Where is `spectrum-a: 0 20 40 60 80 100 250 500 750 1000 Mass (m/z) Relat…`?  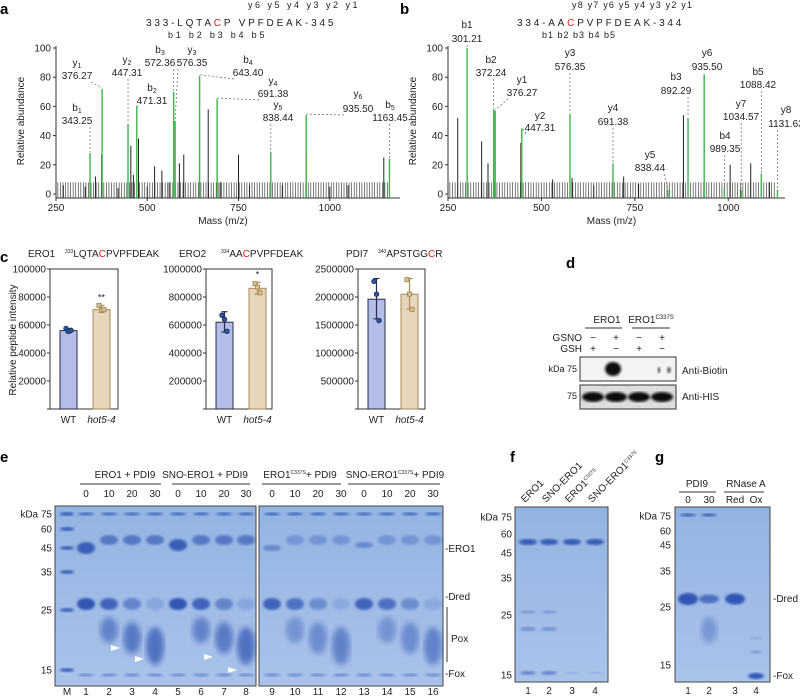
spectrum-a: 0 20 40 60 80 100 250 500 750 1000 Mass (m/z) Relat… is located at coordinates (212, 136).